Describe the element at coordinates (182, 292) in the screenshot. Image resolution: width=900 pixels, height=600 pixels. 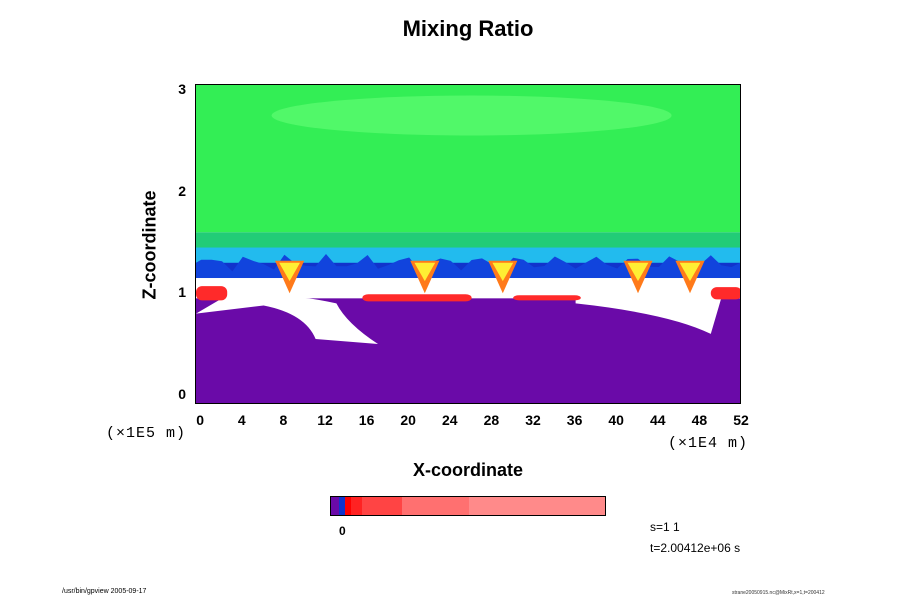
I see `y-tick-label: 1` at that location.